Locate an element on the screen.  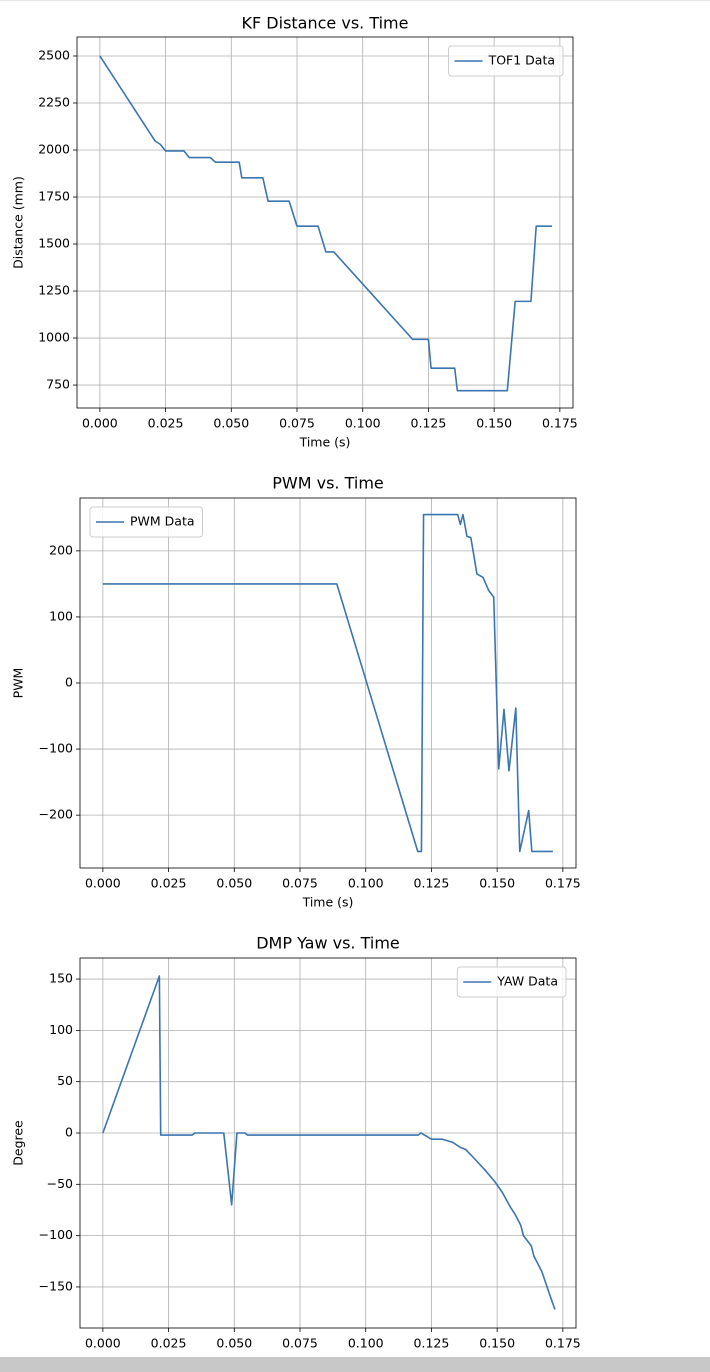
y-tick-label: 2000 is located at coordinates (54, 149).